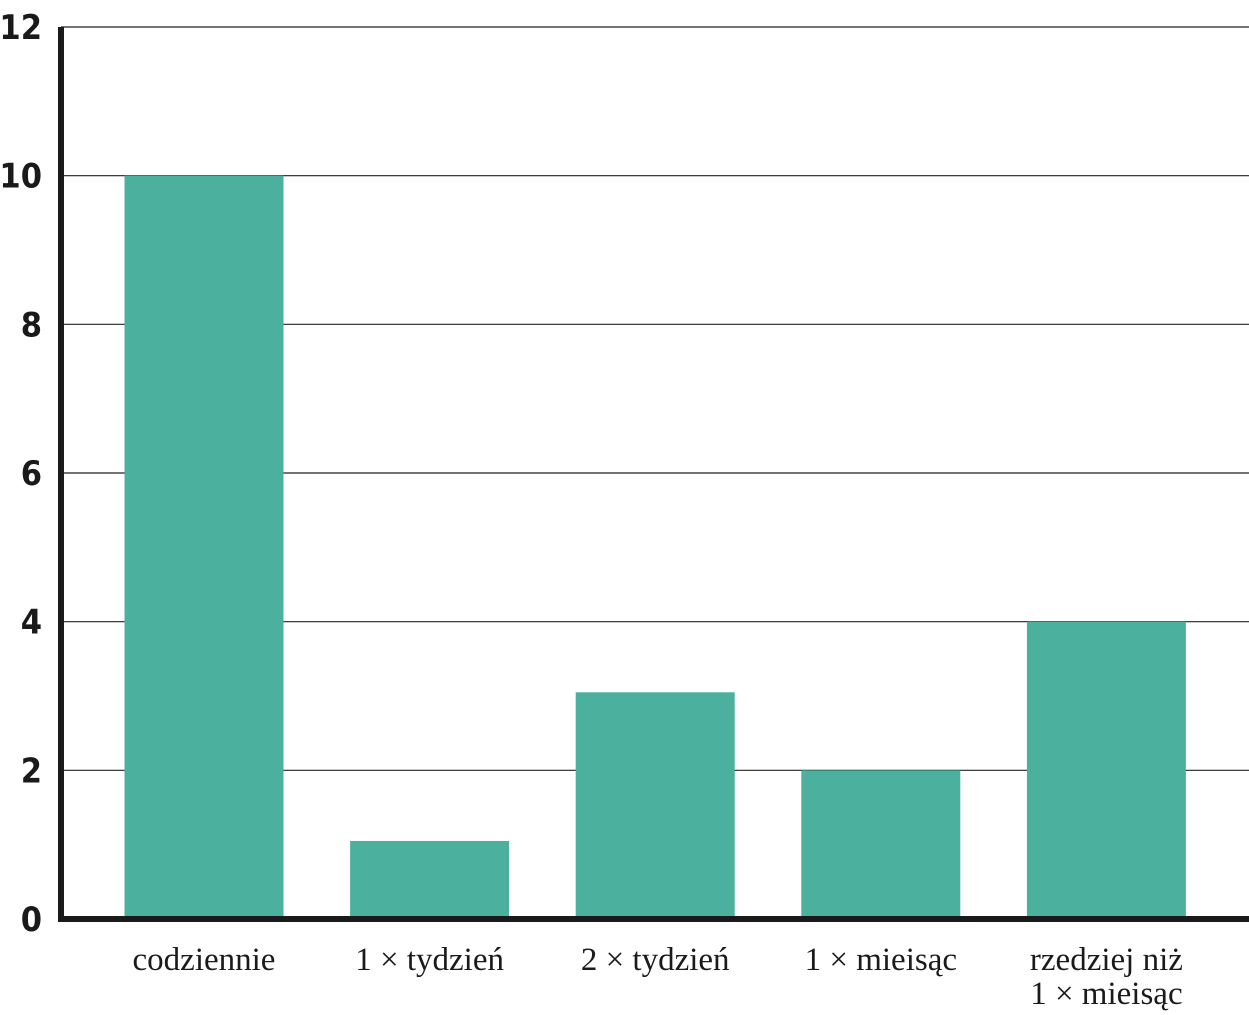  Describe the element at coordinates (204, 960) in the screenshot. I see `x-tick-label: codziennie` at that location.